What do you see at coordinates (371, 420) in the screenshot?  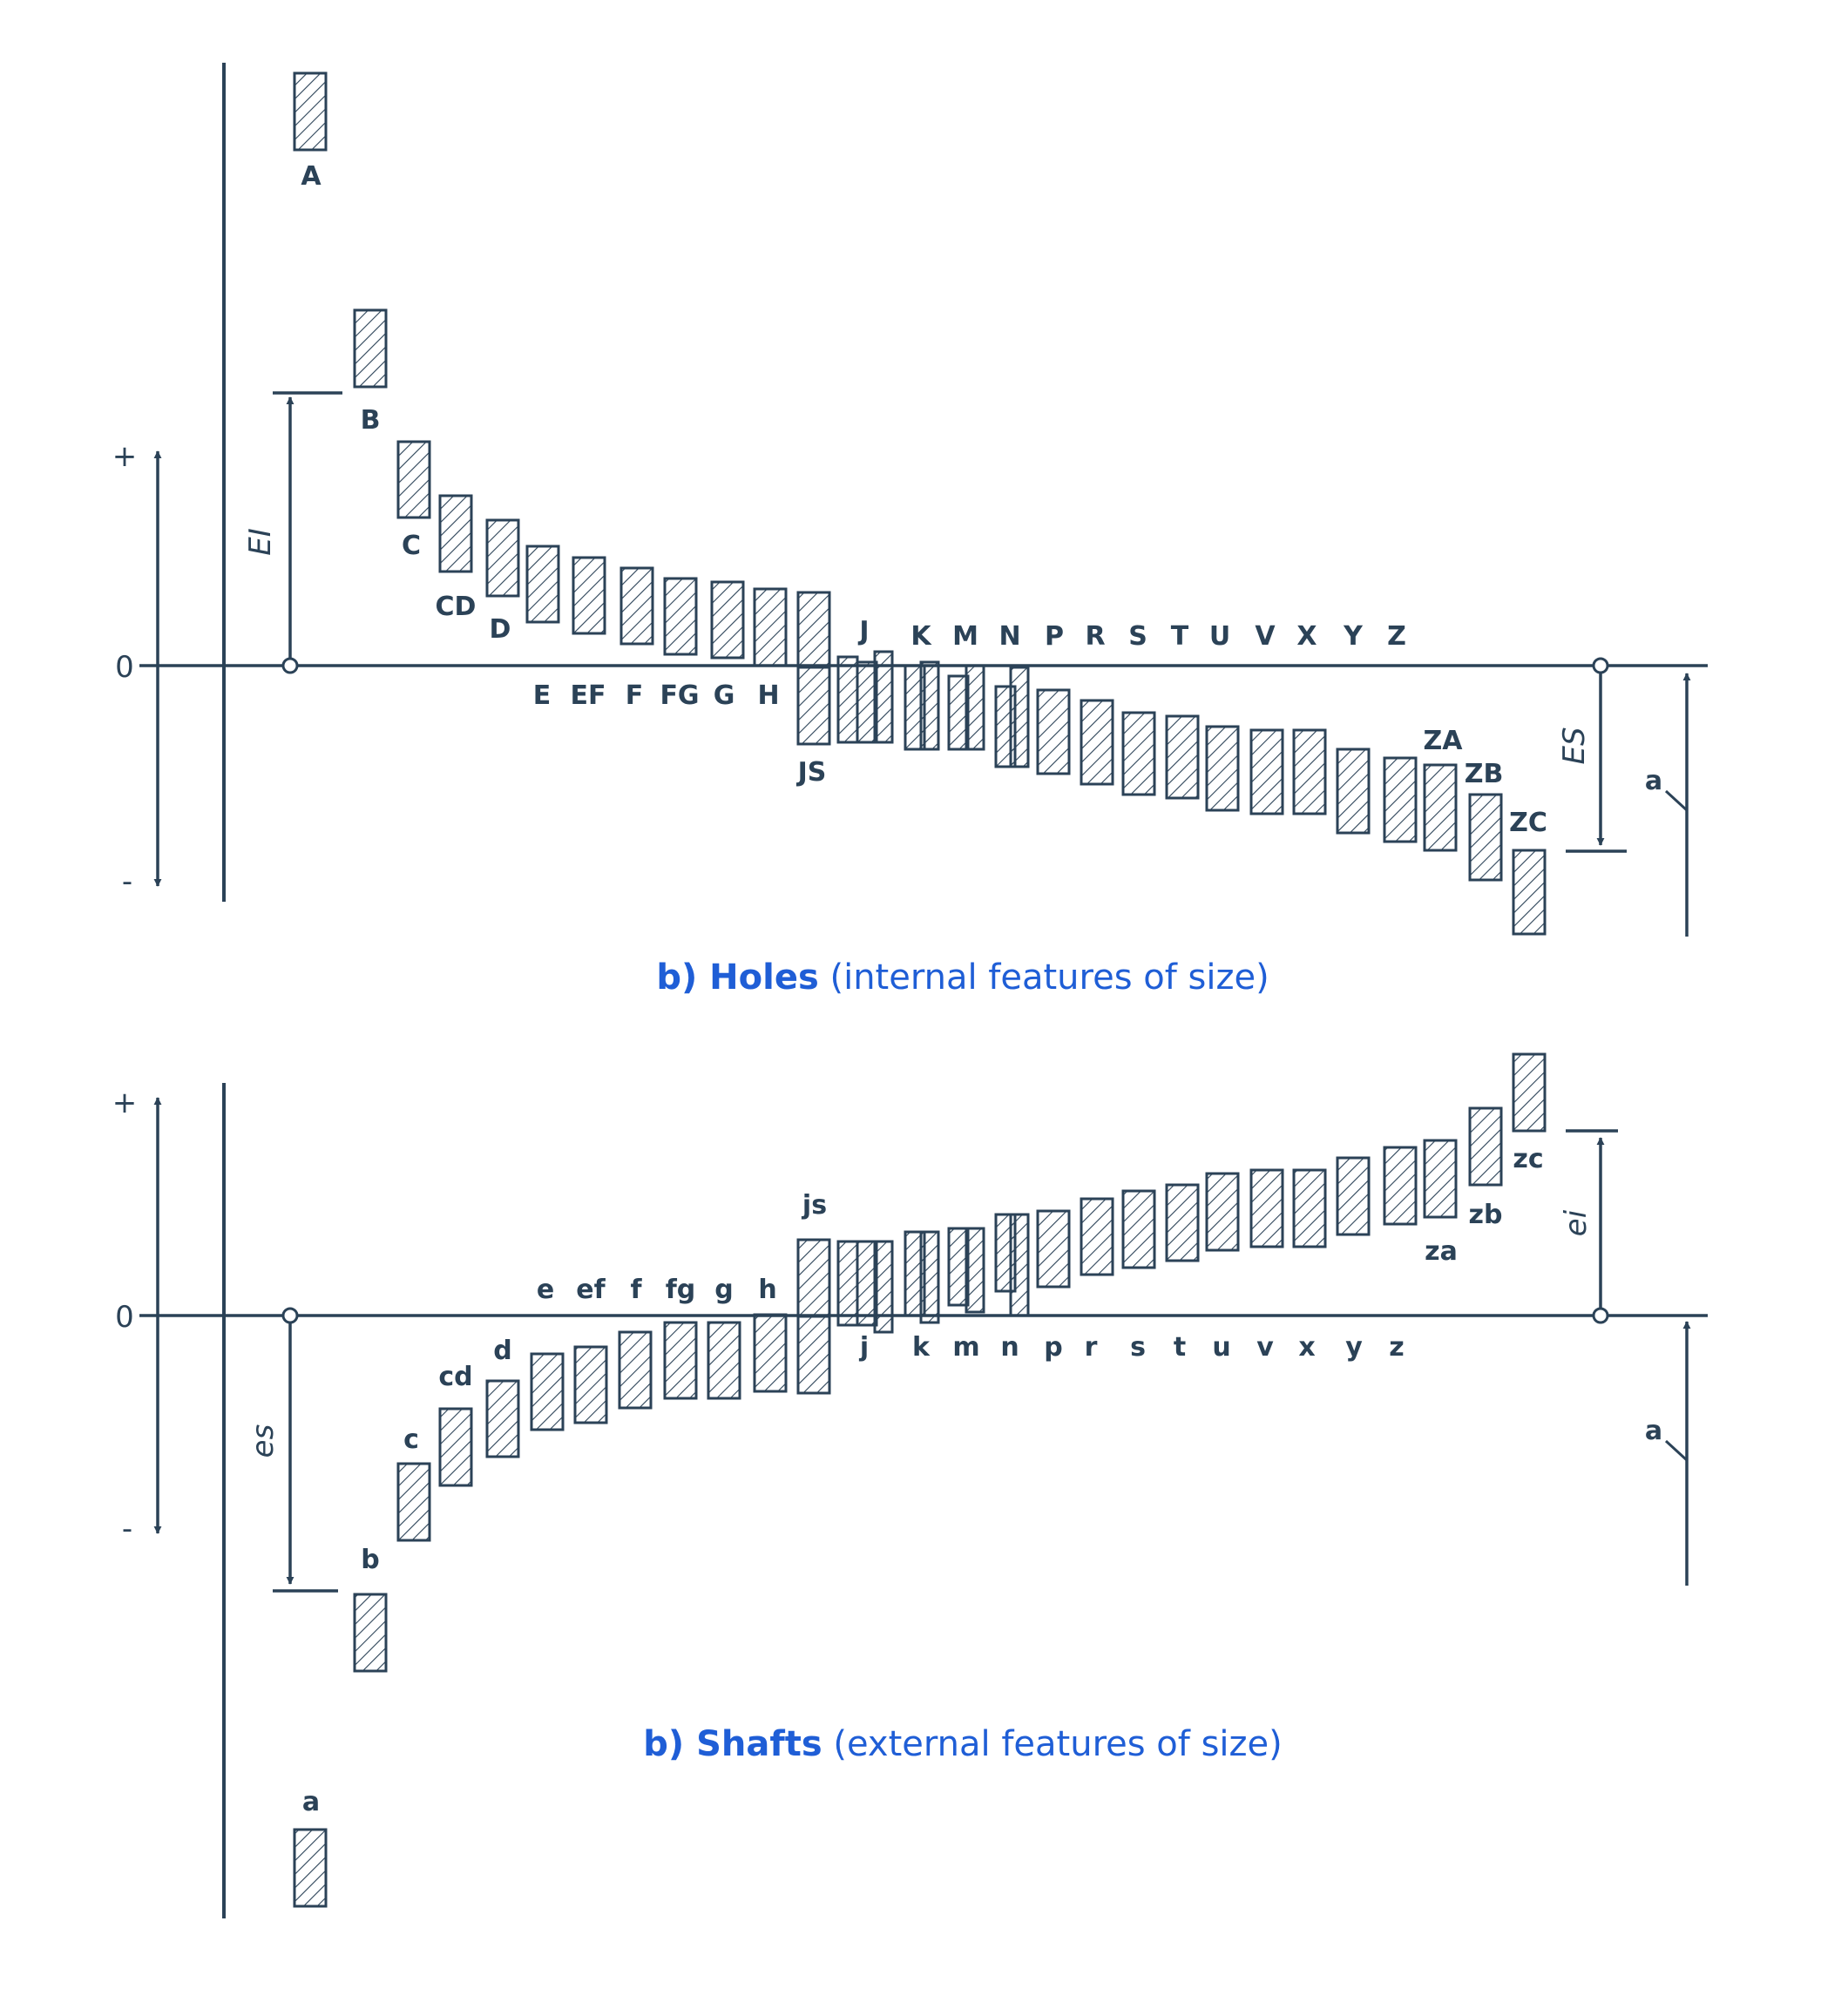 I see `holes-label-b: B` at bounding box center [371, 420].